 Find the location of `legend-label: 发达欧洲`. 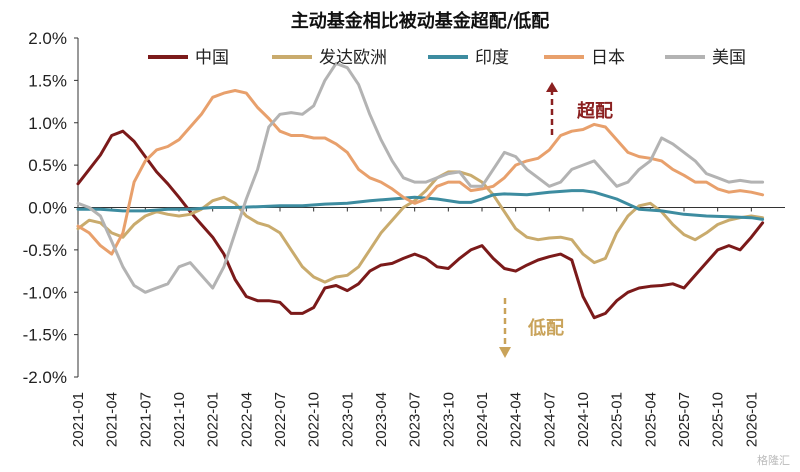

legend-label: 发达欧洲 is located at coordinates (353, 58).